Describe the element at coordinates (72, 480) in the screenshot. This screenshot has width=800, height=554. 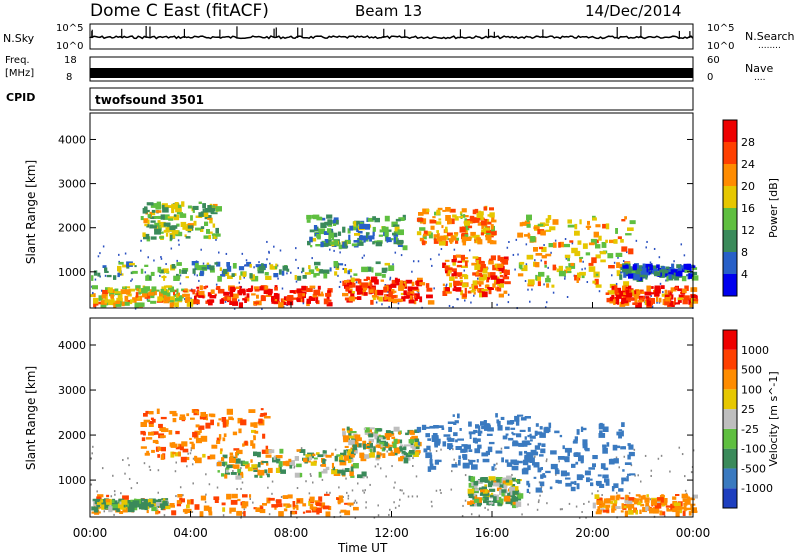
I see `y-tick-label: 1000` at that location.